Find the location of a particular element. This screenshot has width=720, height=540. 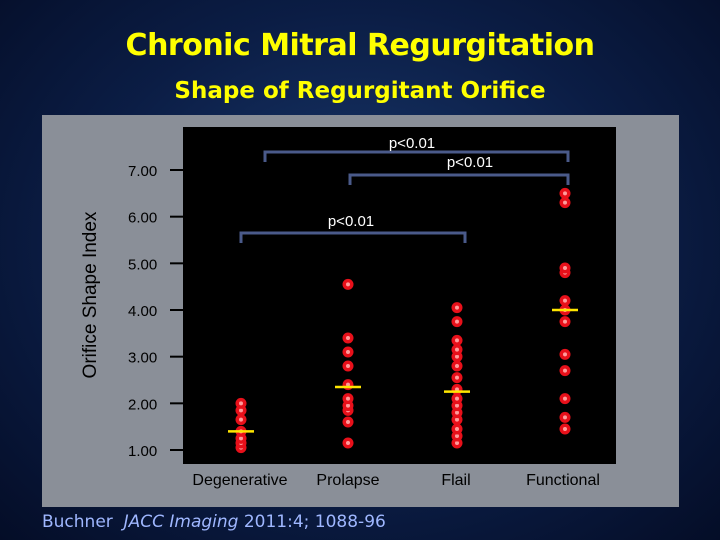

citation-journal: JACC Imaging is located at coordinates (181, 522).